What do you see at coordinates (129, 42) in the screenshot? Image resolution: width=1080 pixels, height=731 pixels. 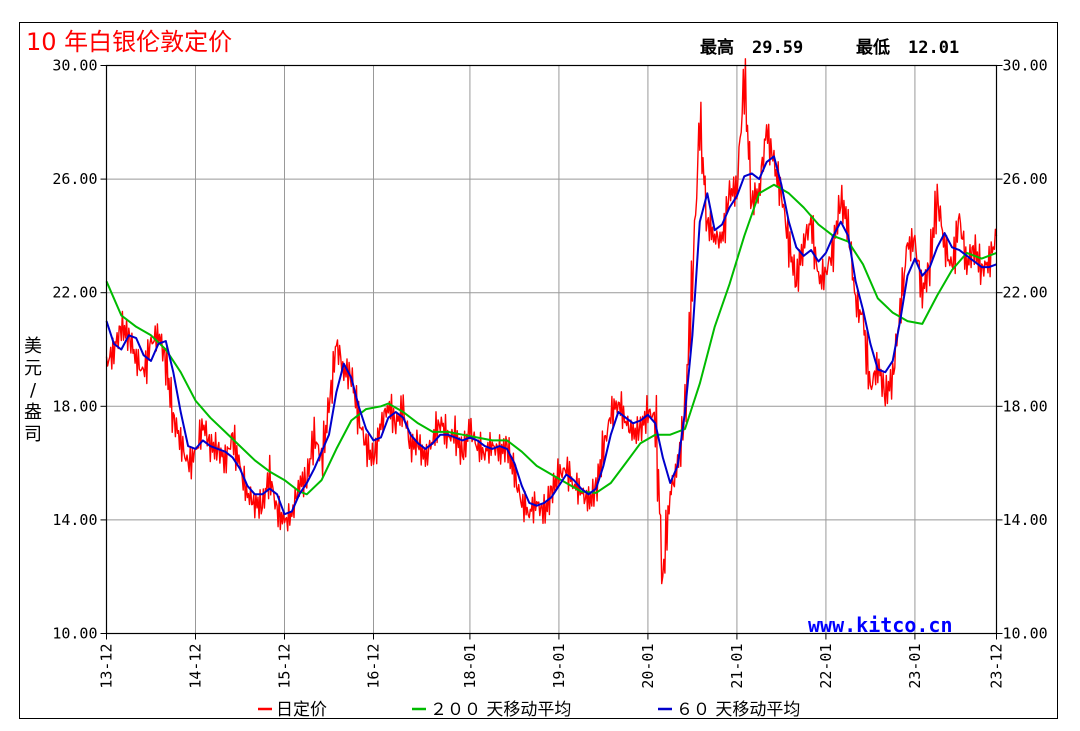 I see `chart-title: 10 年白银伦敦定价` at bounding box center [129, 42].